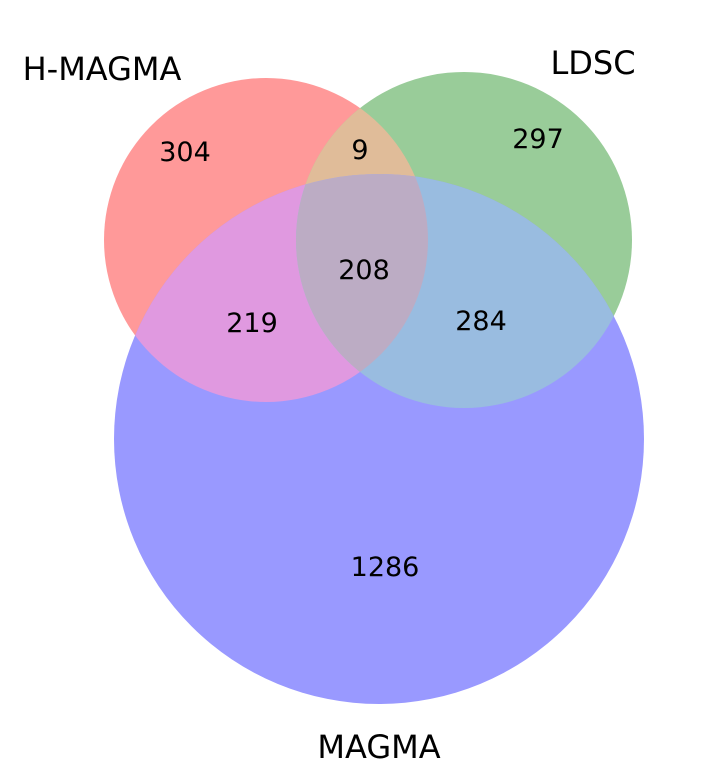 This screenshot has width=718, height=784. Describe the element at coordinates (592, 63) in the screenshot. I see `ldsc-label: LDSC` at that location.